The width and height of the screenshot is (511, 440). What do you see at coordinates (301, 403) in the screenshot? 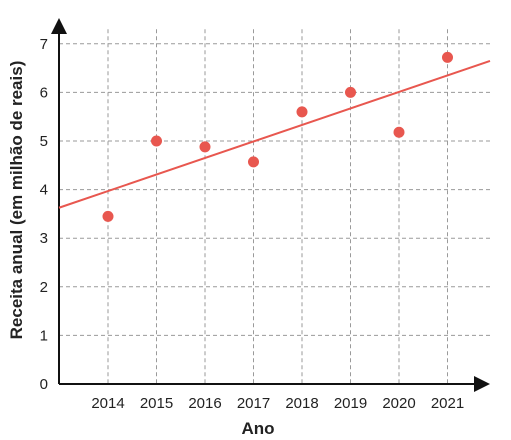
I see `x-tick-label: 2018` at bounding box center [301, 403].